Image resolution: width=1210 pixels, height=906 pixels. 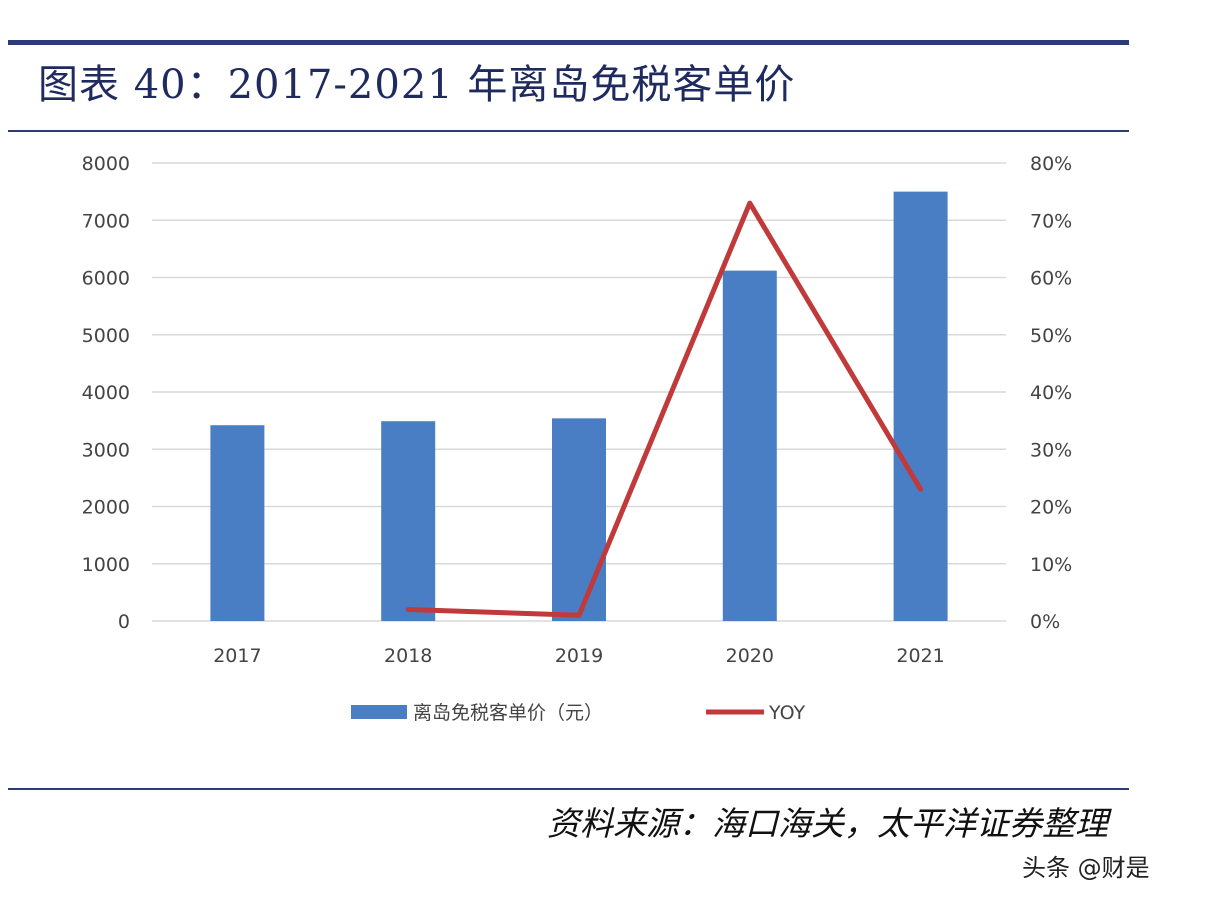 I want to click on y-left-tick-label: 6000, so click(x=106, y=279).